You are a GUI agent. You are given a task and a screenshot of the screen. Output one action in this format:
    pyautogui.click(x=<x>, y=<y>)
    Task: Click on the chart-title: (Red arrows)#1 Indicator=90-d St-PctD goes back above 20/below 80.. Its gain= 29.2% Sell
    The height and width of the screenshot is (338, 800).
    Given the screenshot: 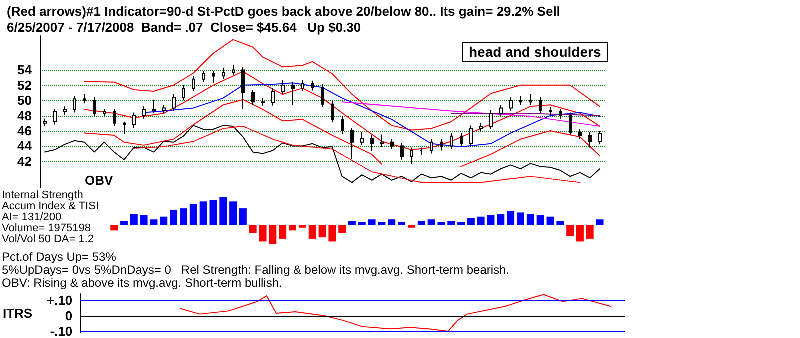 What is the action you would take?
    pyautogui.click(x=283, y=11)
    